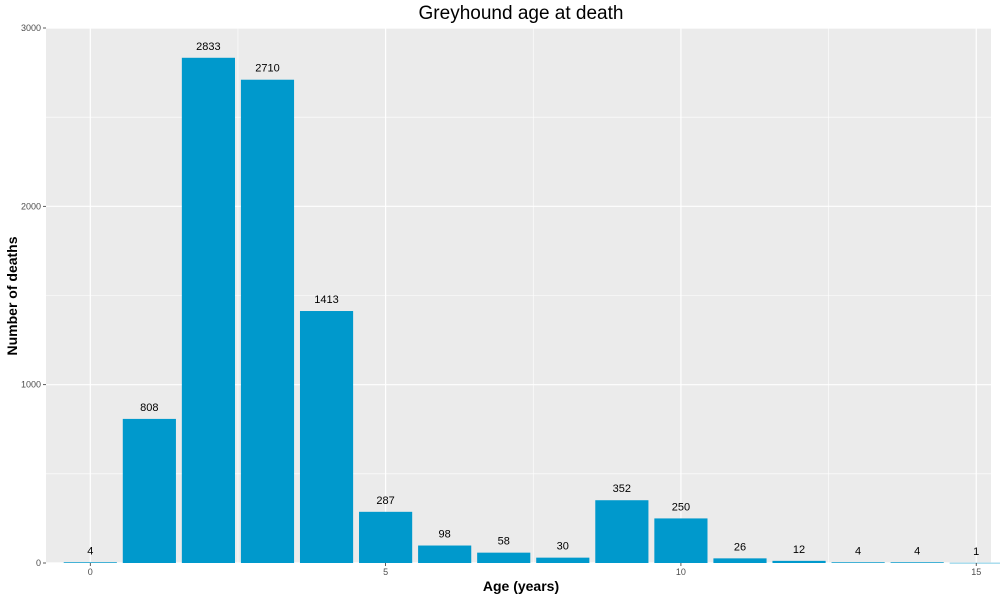  I want to click on x-tick-label: 15, so click(976, 572).